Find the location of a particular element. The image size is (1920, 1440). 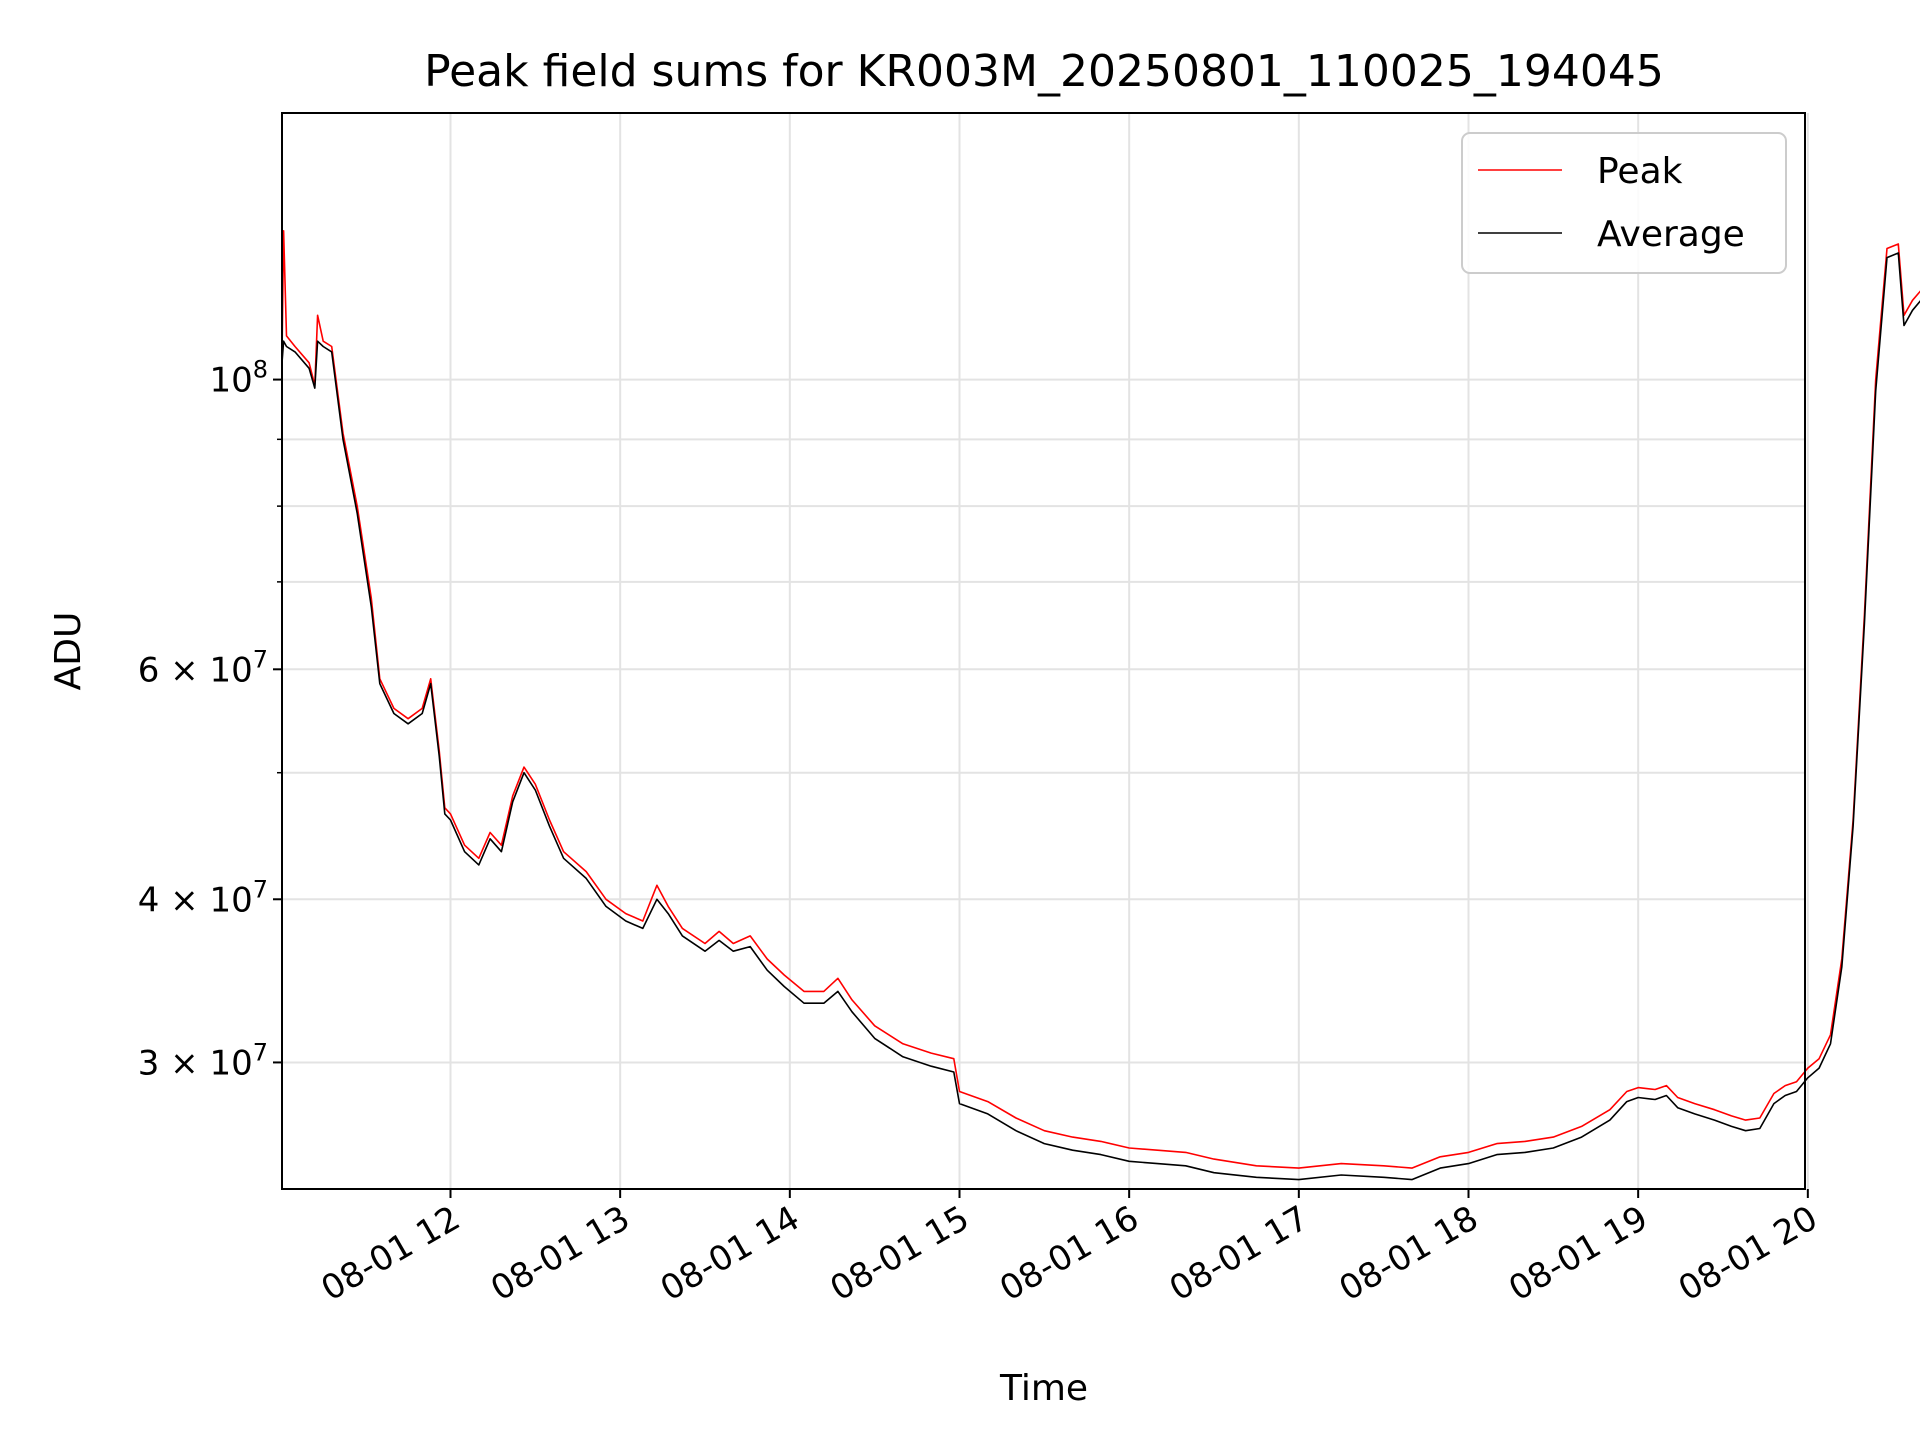

legend-label-average: Average is located at coordinates (1671, 234).